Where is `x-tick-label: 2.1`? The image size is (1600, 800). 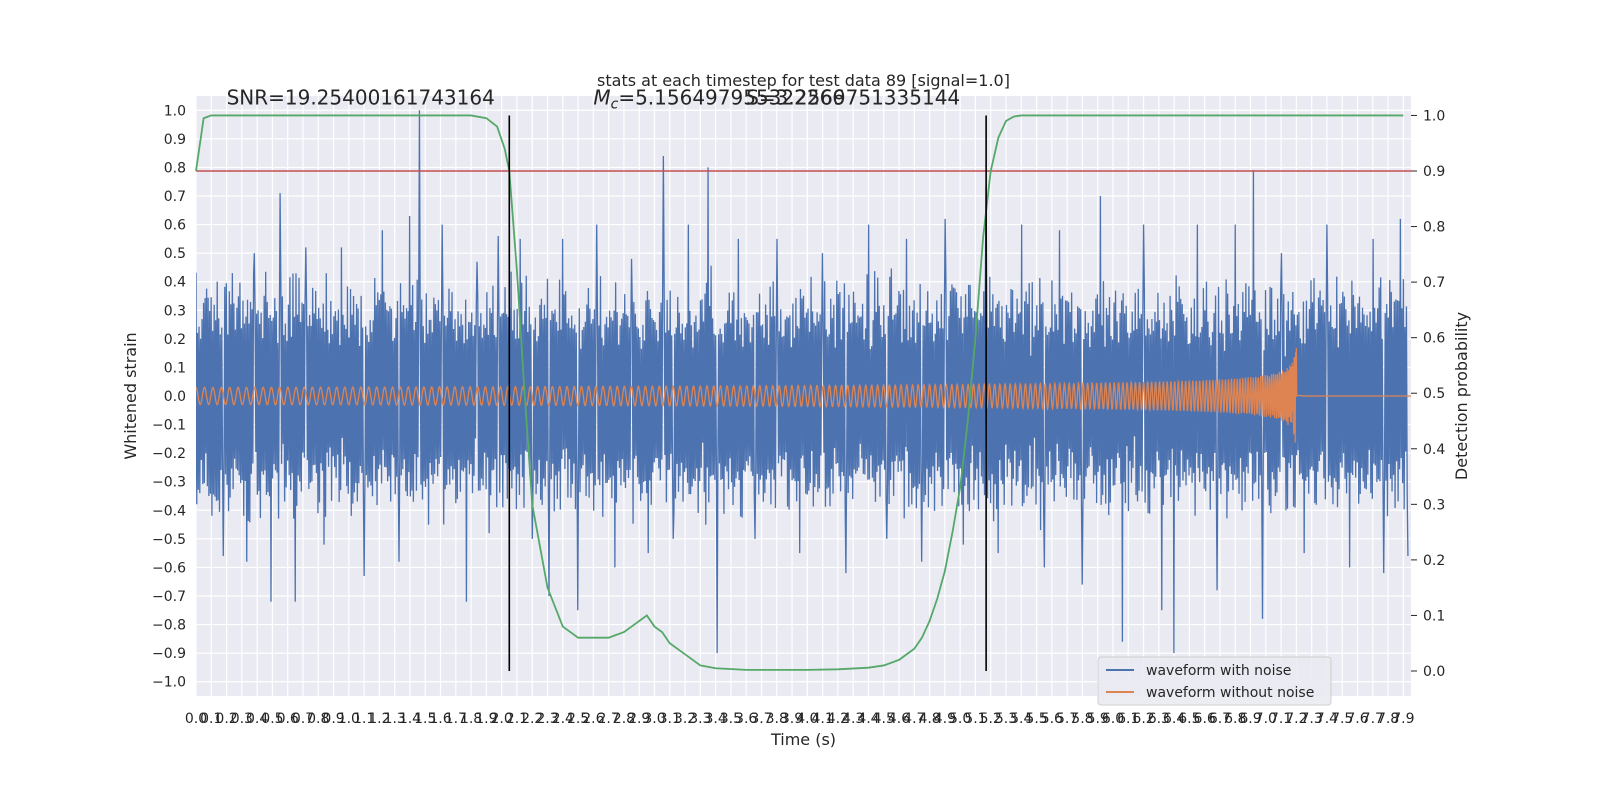 x-tick-label: 2.1 is located at coordinates (517, 719).